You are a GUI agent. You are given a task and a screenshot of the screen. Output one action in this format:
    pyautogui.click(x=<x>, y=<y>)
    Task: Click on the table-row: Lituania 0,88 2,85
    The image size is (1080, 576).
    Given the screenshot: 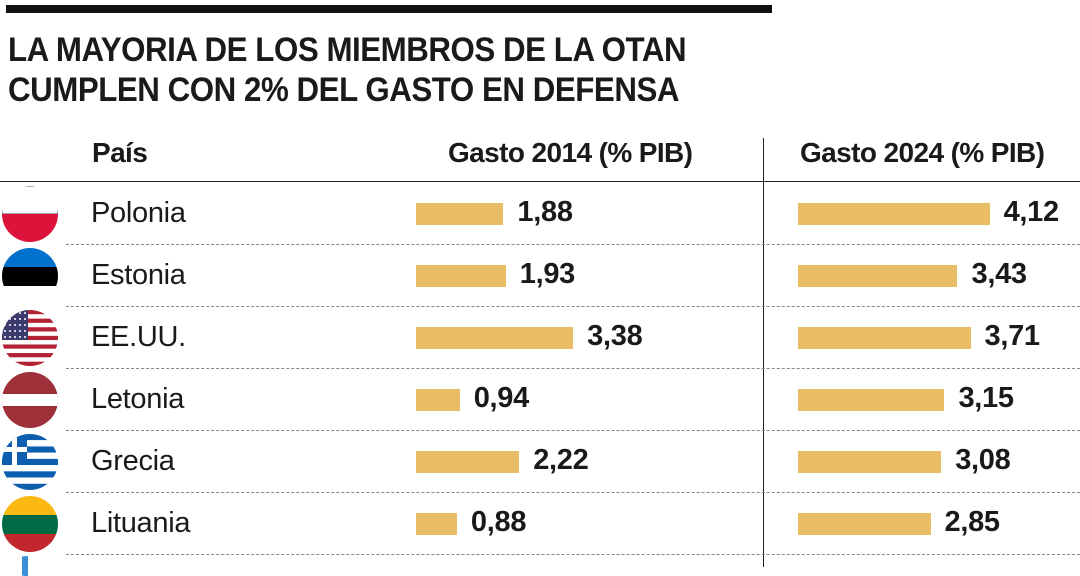 What is the action you would take?
    pyautogui.click(x=540, y=524)
    